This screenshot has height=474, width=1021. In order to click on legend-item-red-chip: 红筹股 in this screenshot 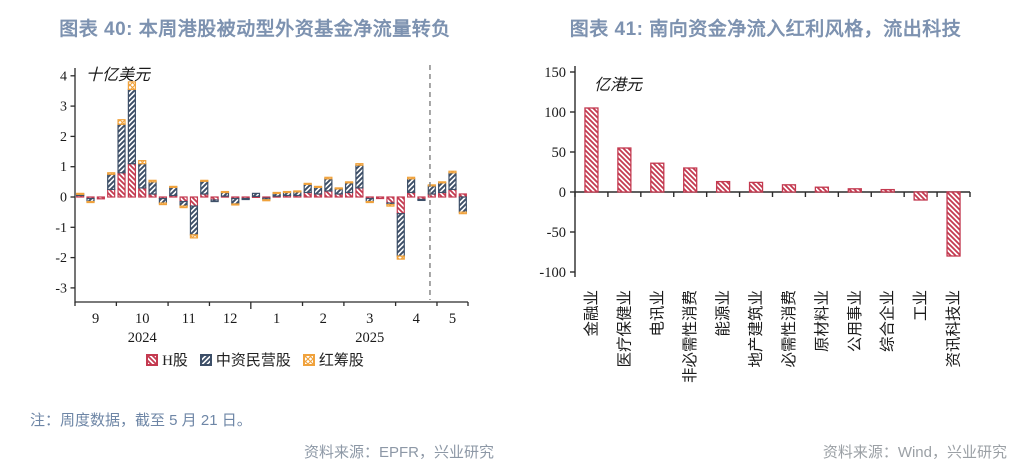, I will do `click(333, 359)`.